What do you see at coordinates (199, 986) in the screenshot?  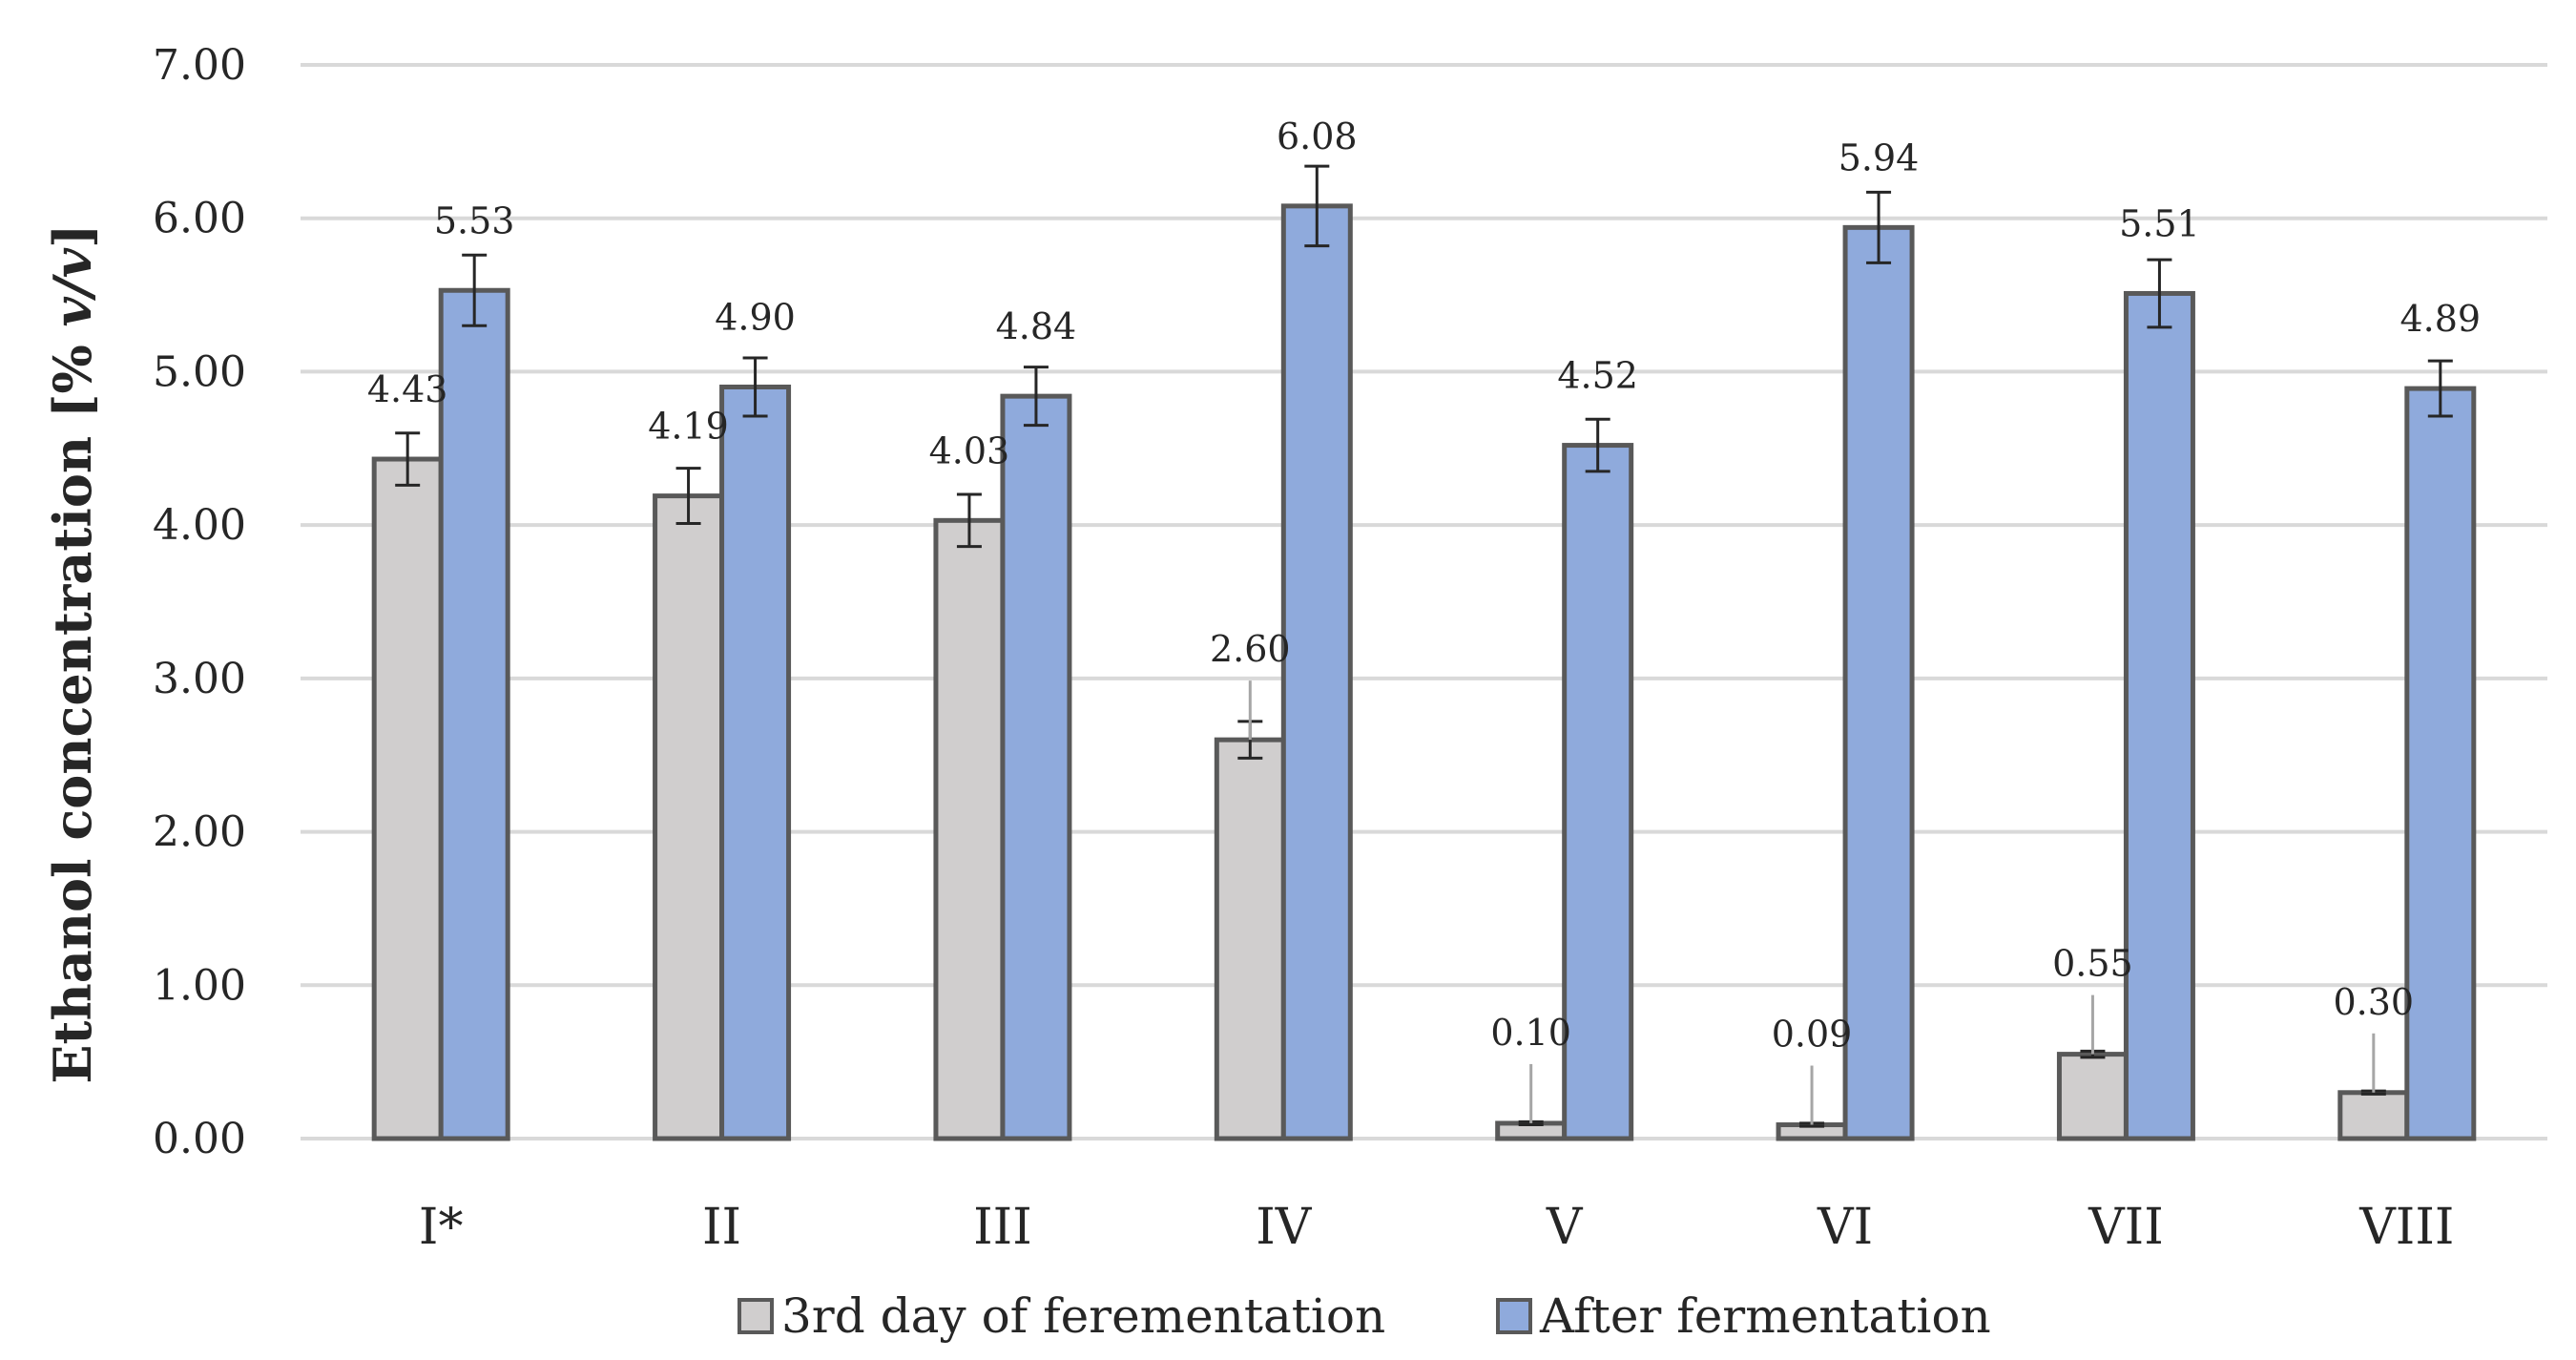 I see `y-tick-label: 1.00` at bounding box center [199, 986].